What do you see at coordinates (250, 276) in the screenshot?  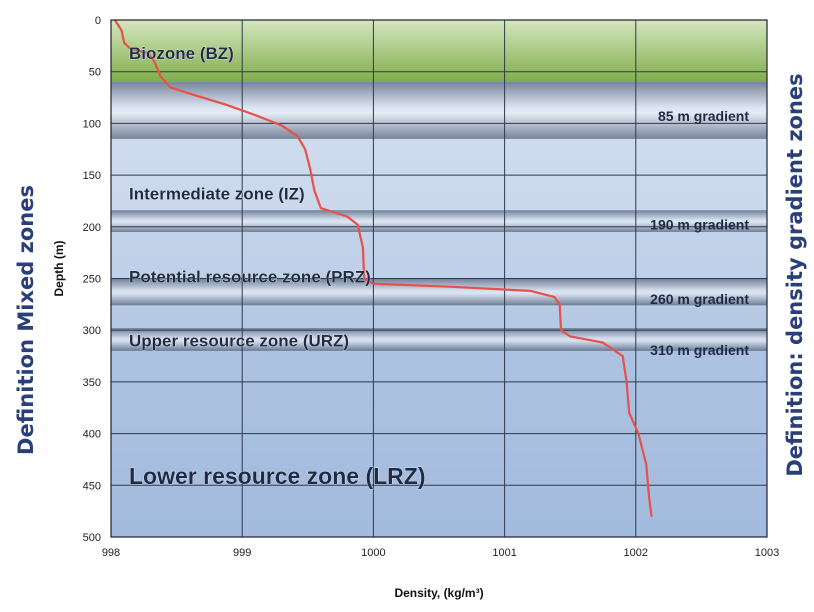 I see `zone-label-3: Potential resource zone (PRZ)` at bounding box center [250, 276].